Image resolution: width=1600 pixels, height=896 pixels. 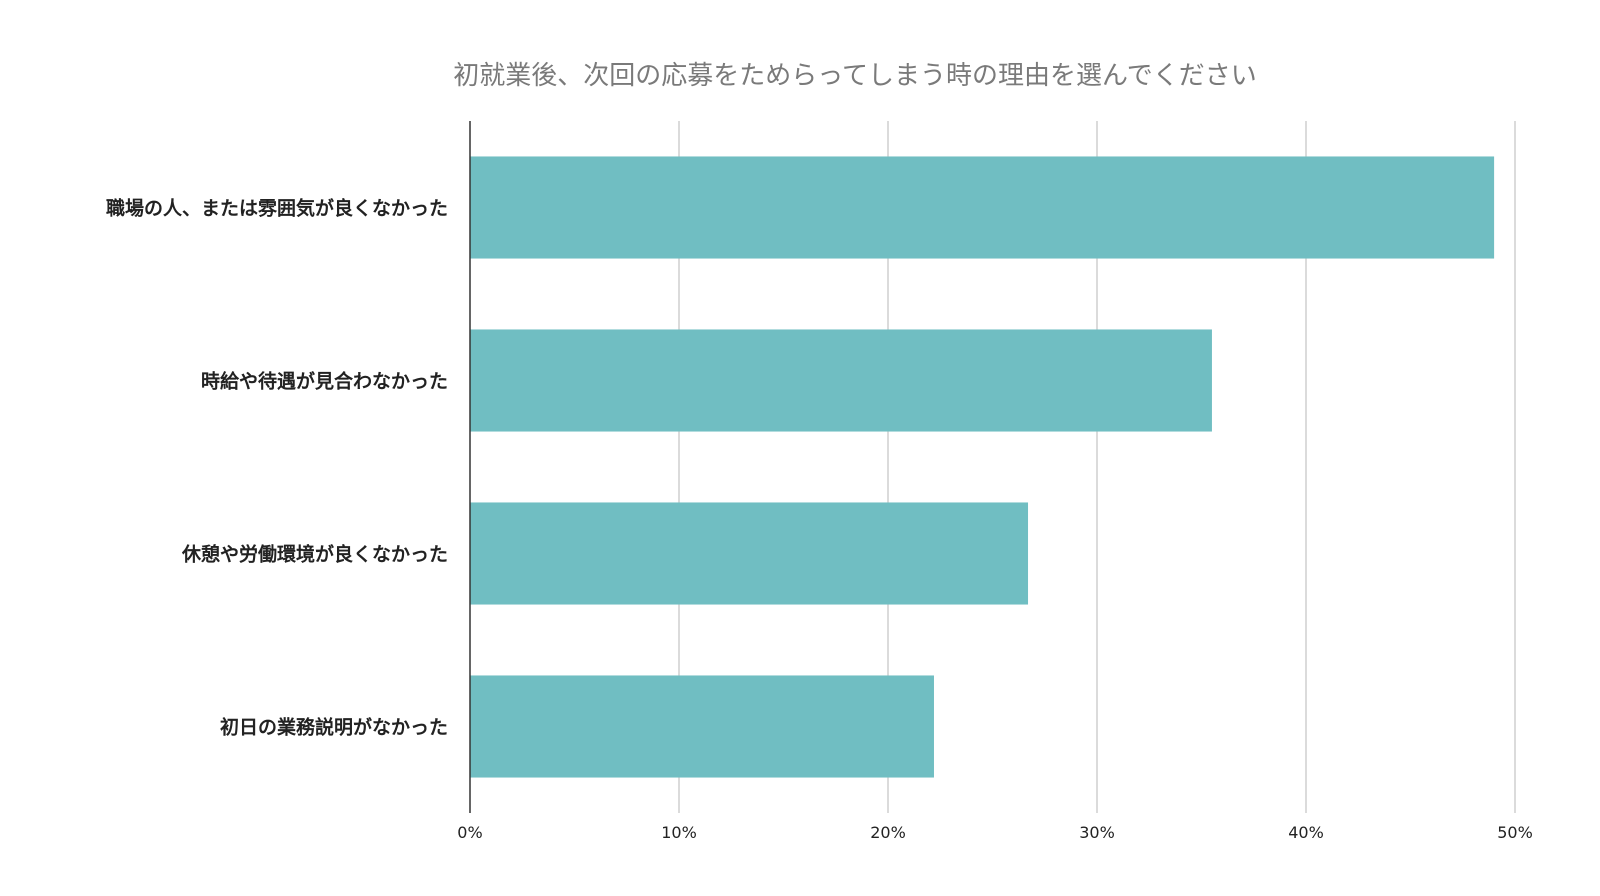 What do you see at coordinates (1515, 832) in the screenshot?
I see `x-tick-label: 50%` at bounding box center [1515, 832].